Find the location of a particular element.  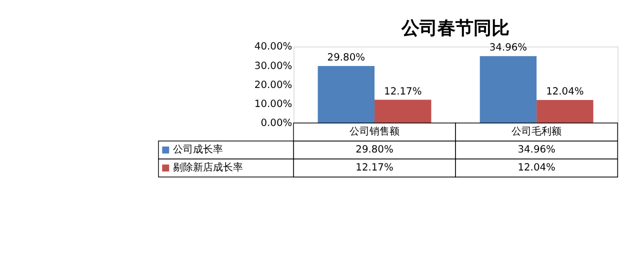

x-tick-label: 公司销售额 is located at coordinates (375, 132).